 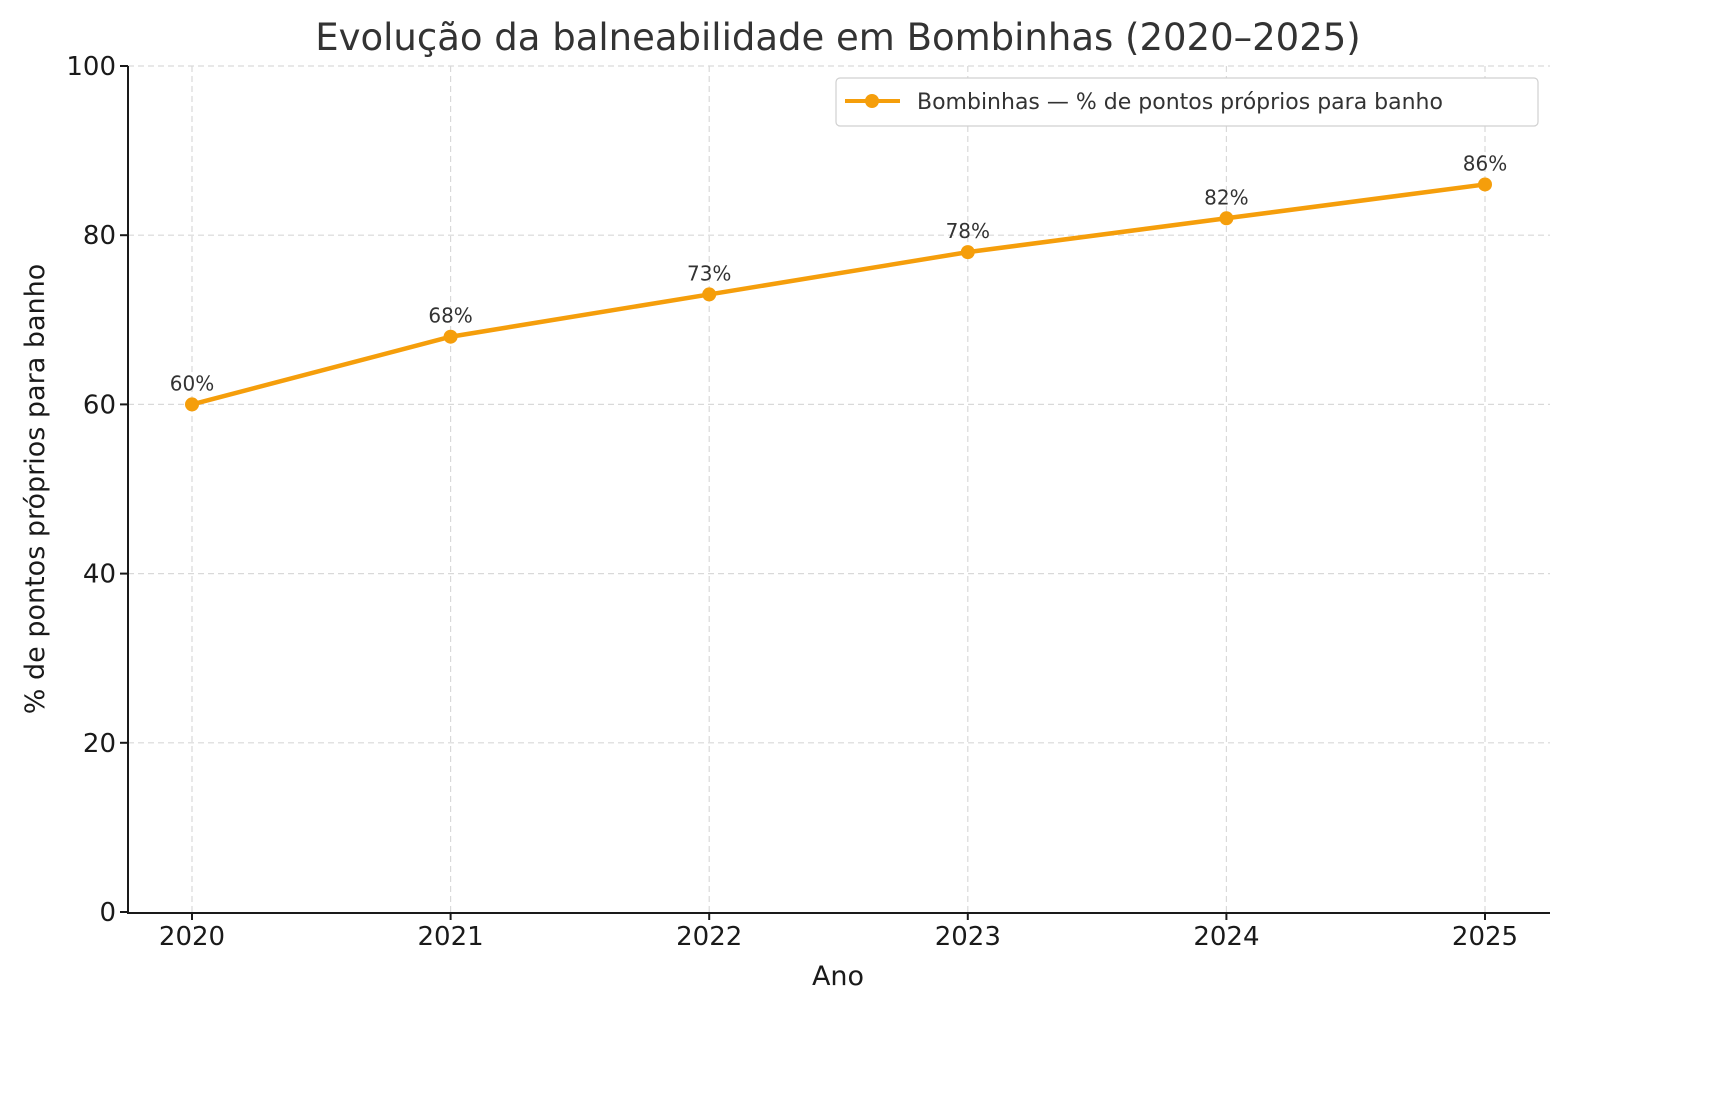 What do you see at coordinates (1226, 937) in the screenshot?
I see `x-tick-label: 2024` at bounding box center [1226, 937].